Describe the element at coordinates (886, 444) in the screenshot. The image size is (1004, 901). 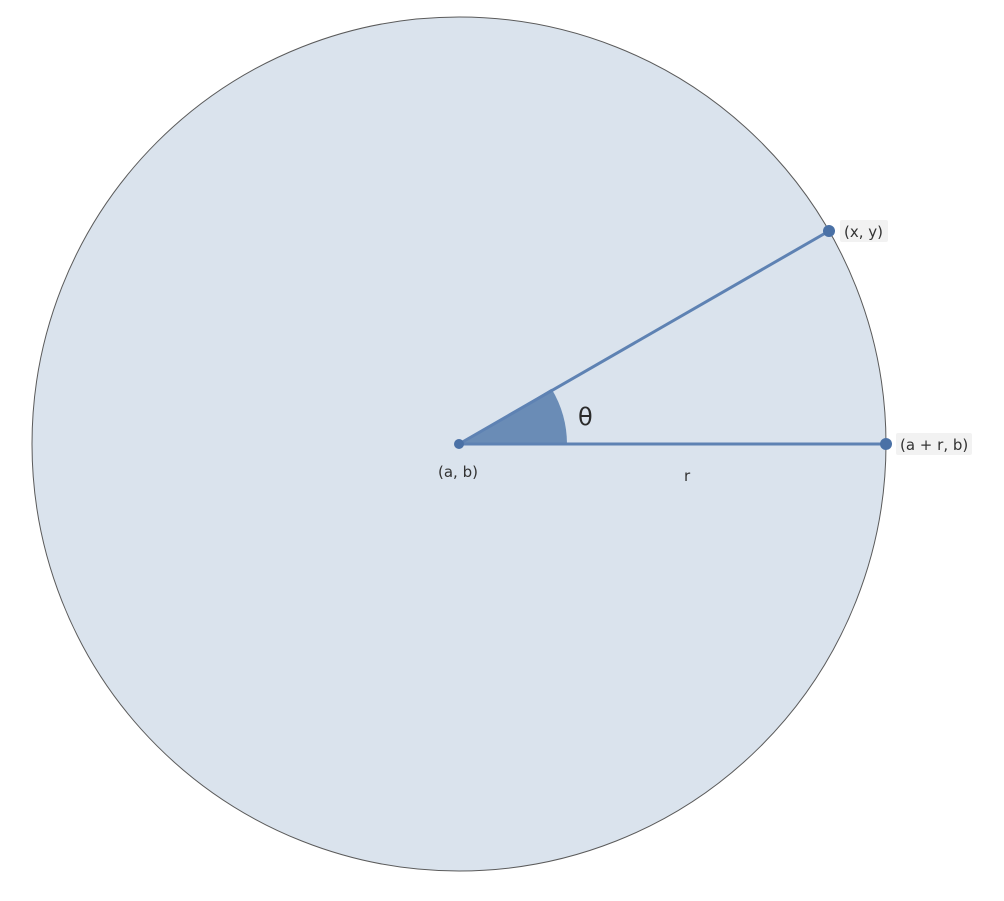
I see `edge-point` at that location.